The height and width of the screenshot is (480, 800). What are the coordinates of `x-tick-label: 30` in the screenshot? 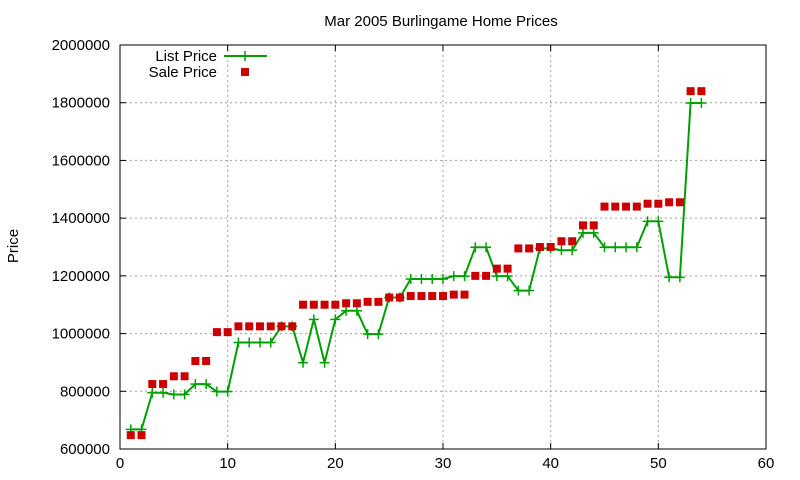 It's located at (443, 463).